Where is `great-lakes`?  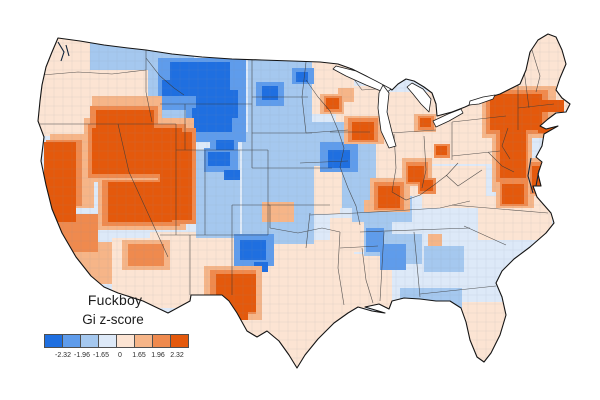 great-lakes is located at coordinates (414, 107).